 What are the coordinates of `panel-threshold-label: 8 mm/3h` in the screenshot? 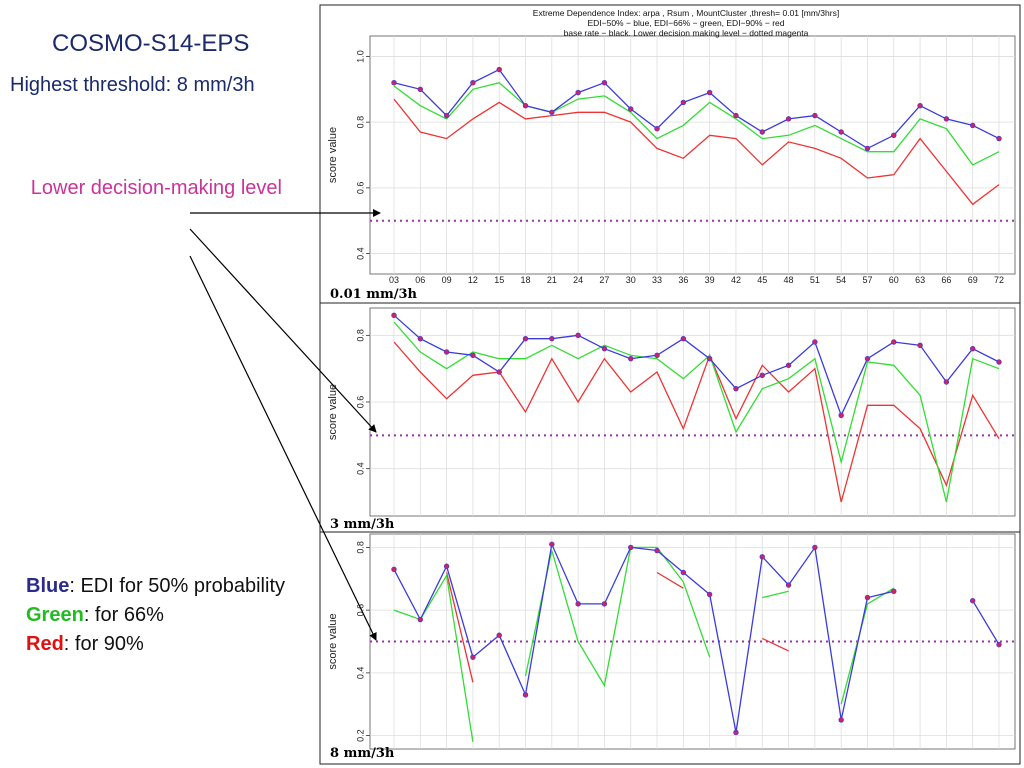 It's located at (362, 753).